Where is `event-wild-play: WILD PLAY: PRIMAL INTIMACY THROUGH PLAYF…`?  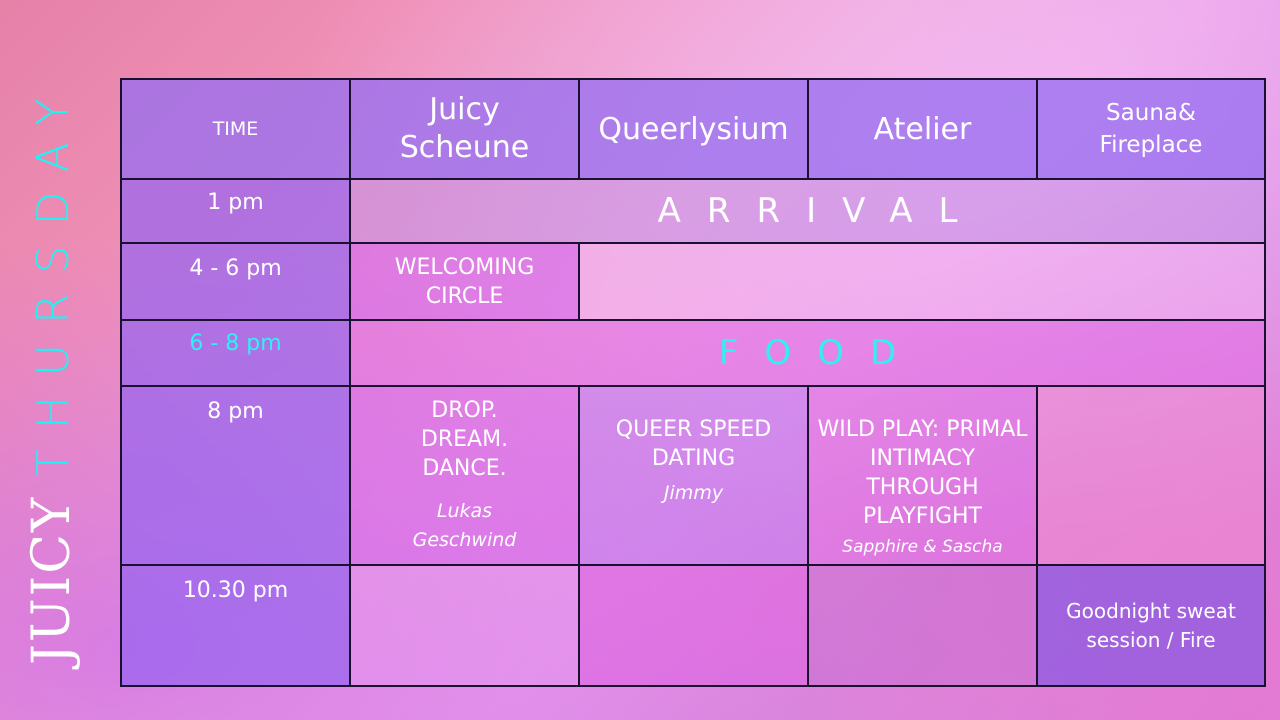
event-wild-play: WILD PLAY: PRIMAL INTIMACY THROUGH PLAYF… is located at coordinates (922, 475).